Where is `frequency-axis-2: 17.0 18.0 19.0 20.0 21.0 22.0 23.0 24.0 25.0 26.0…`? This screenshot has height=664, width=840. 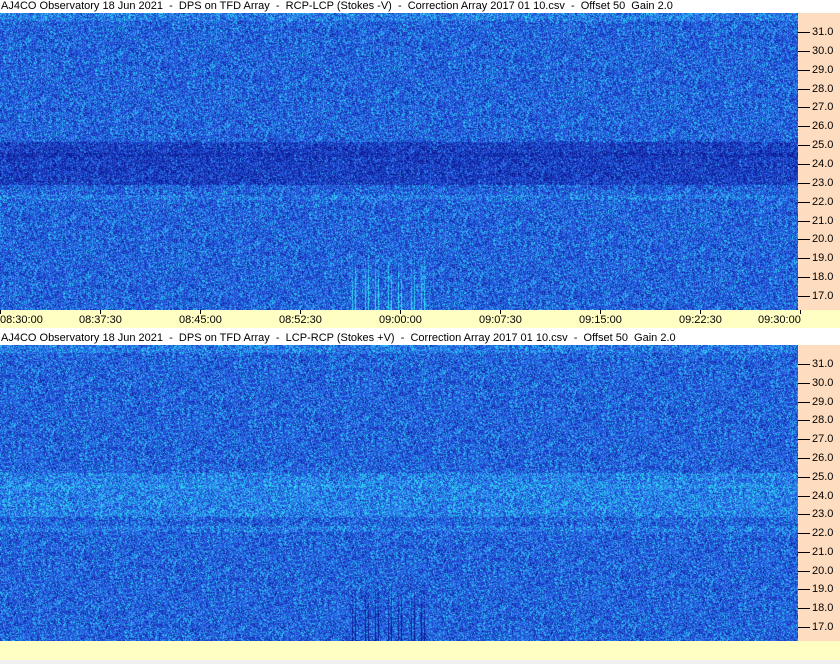 frequency-axis-2: 17.0 18.0 19.0 20.0 21.0 22.0 23.0 24.0 25.0 26.0… is located at coordinates (819, 493).